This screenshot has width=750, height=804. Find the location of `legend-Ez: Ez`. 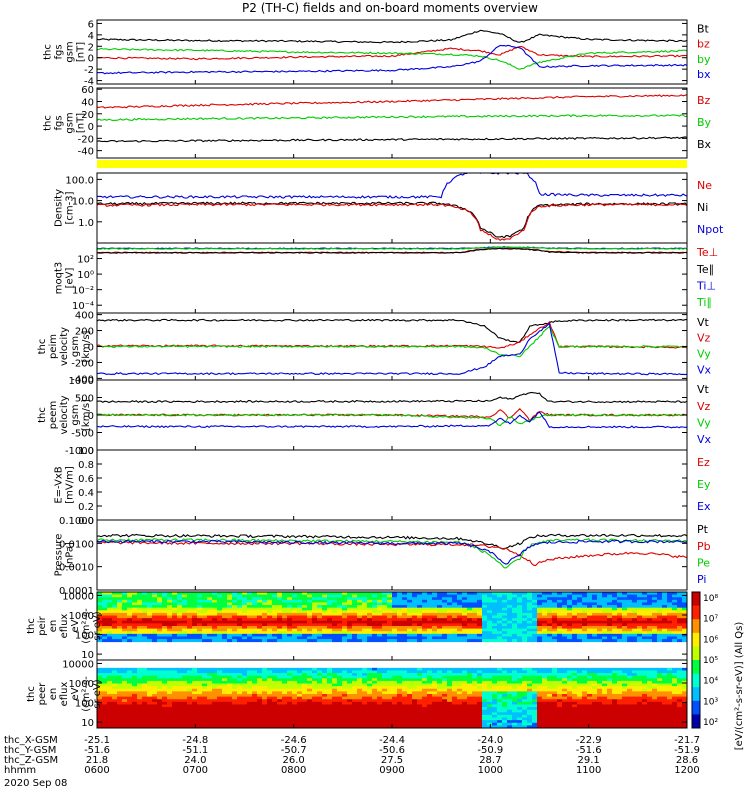

legend-Ez: Ez is located at coordinates (703, 462).